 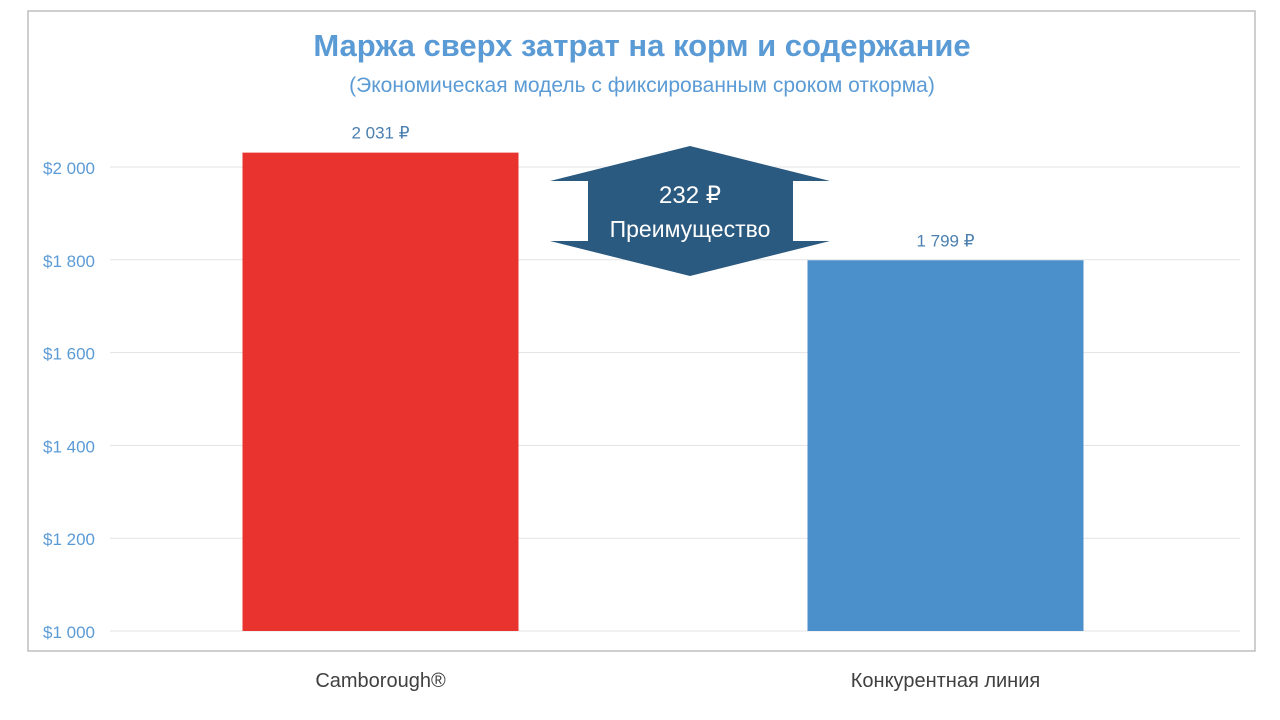 What do you see at coordinates (690, 195) in the screenshot?
I see `advantage-value: 232 ₽` at bounding box center [690, 195].